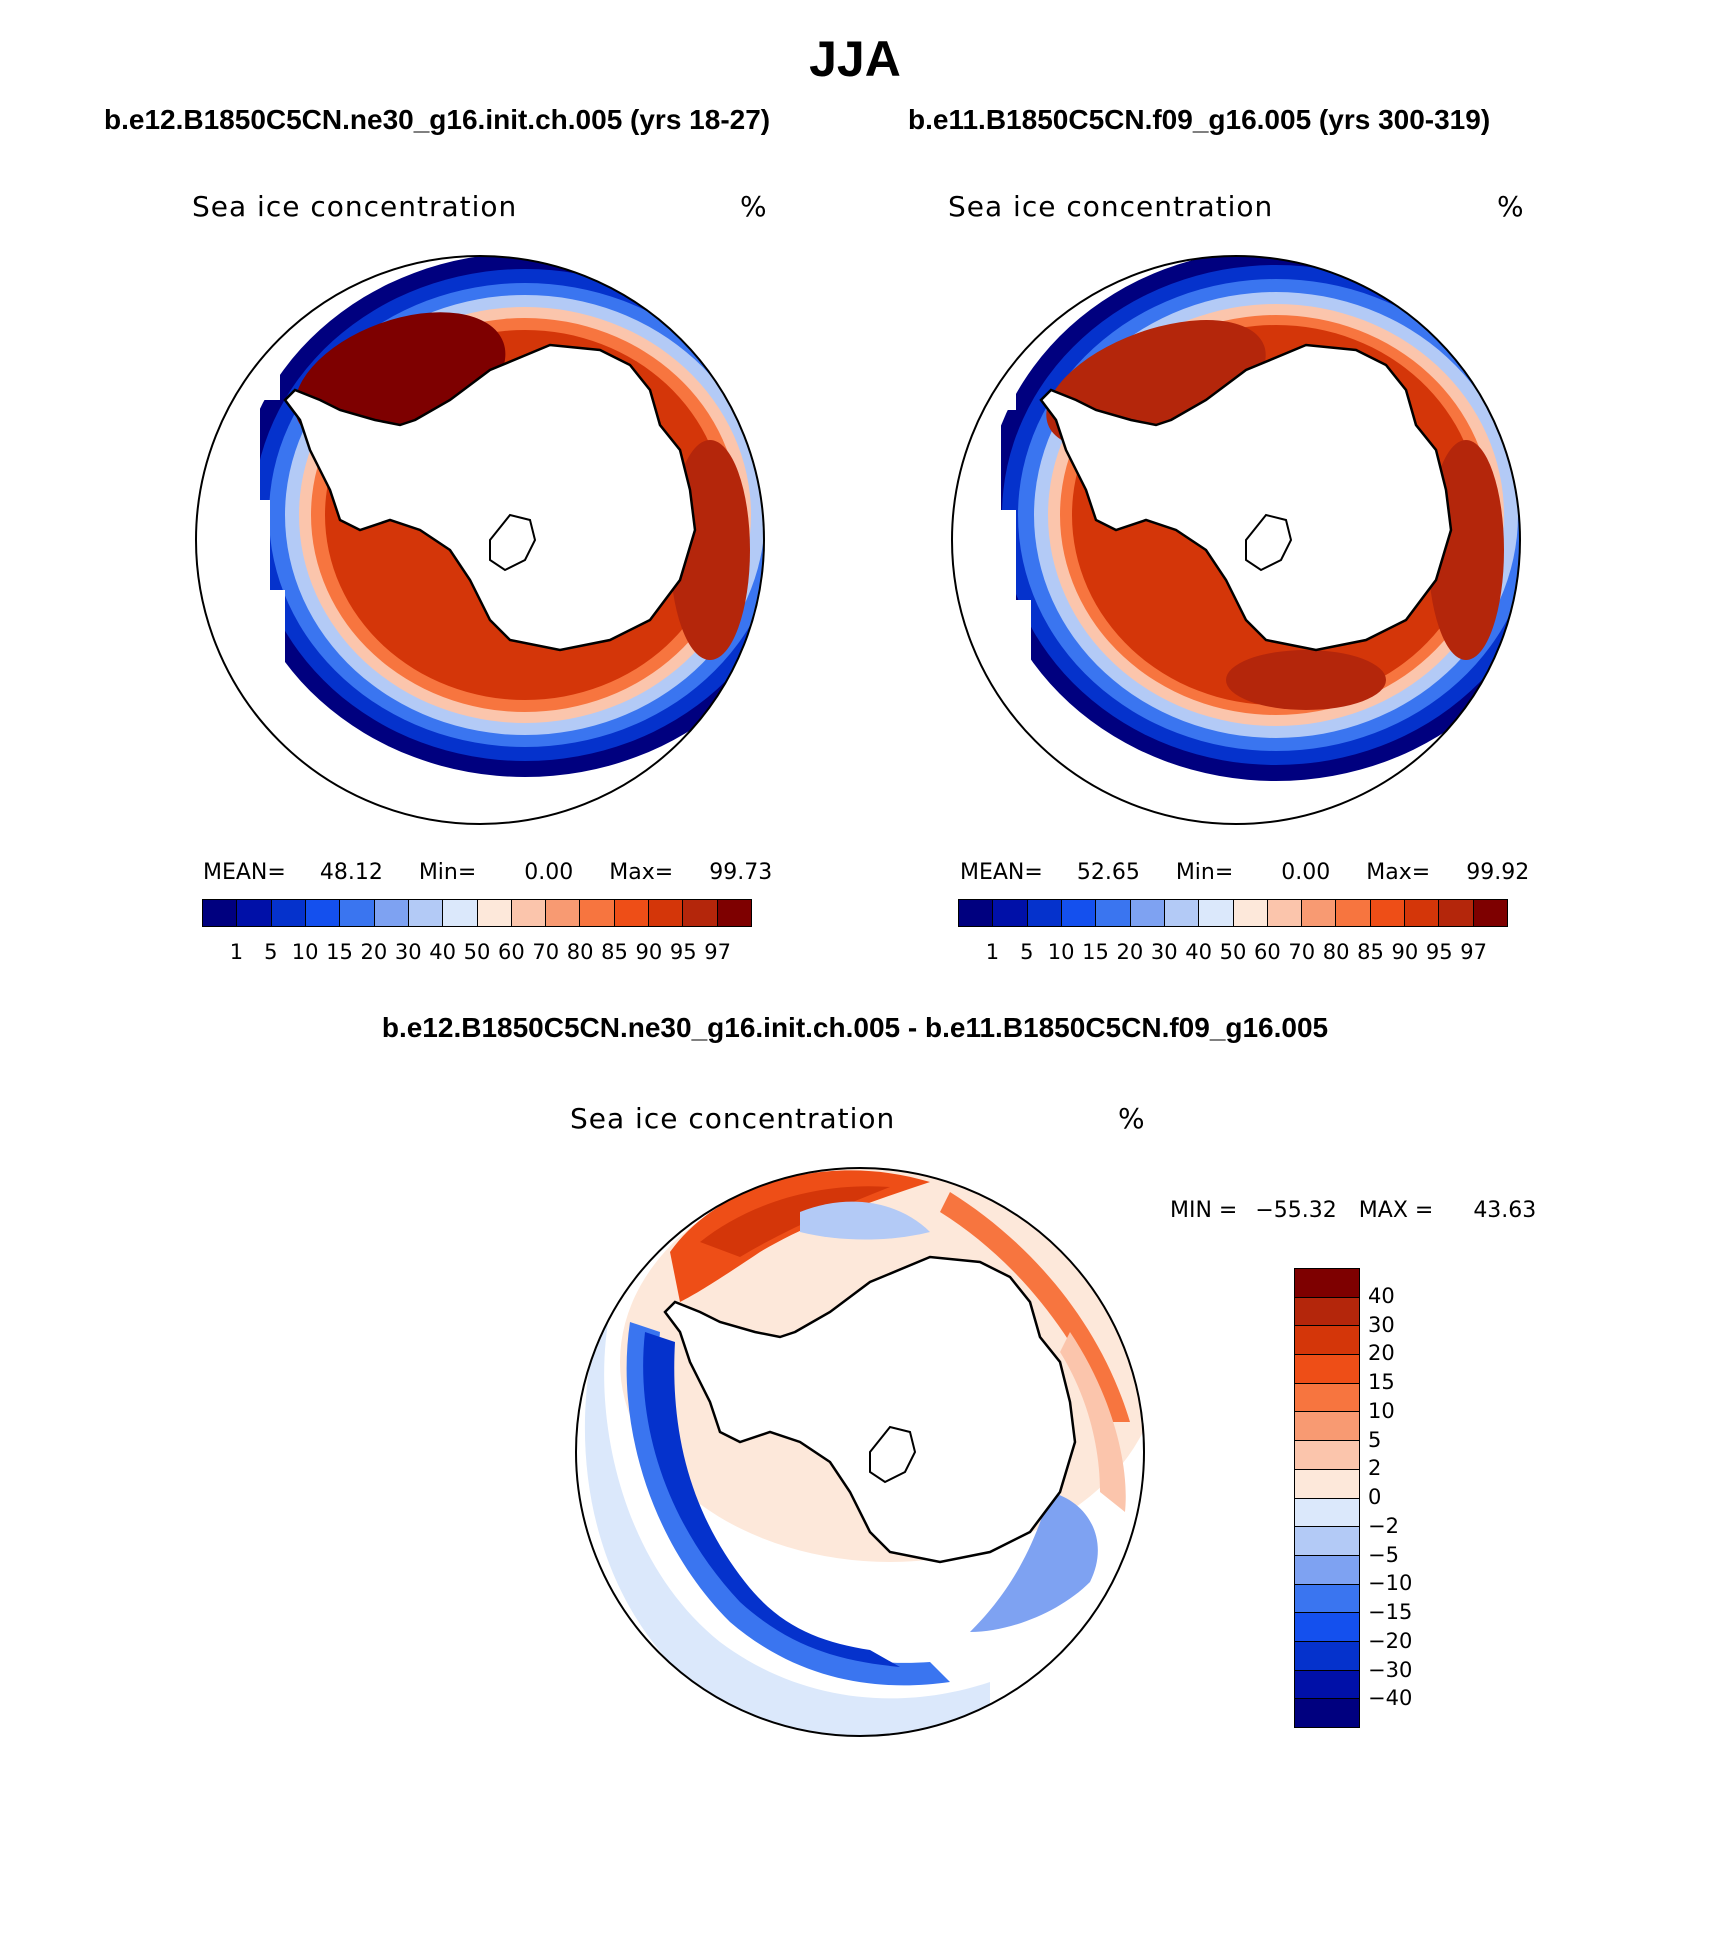 The image size is (1710, 1947). What do you see at coordinates (1396, 1210) in the screenshot?
I see `diff-max-label: MAX =` at bounding box center [1396, 1210].